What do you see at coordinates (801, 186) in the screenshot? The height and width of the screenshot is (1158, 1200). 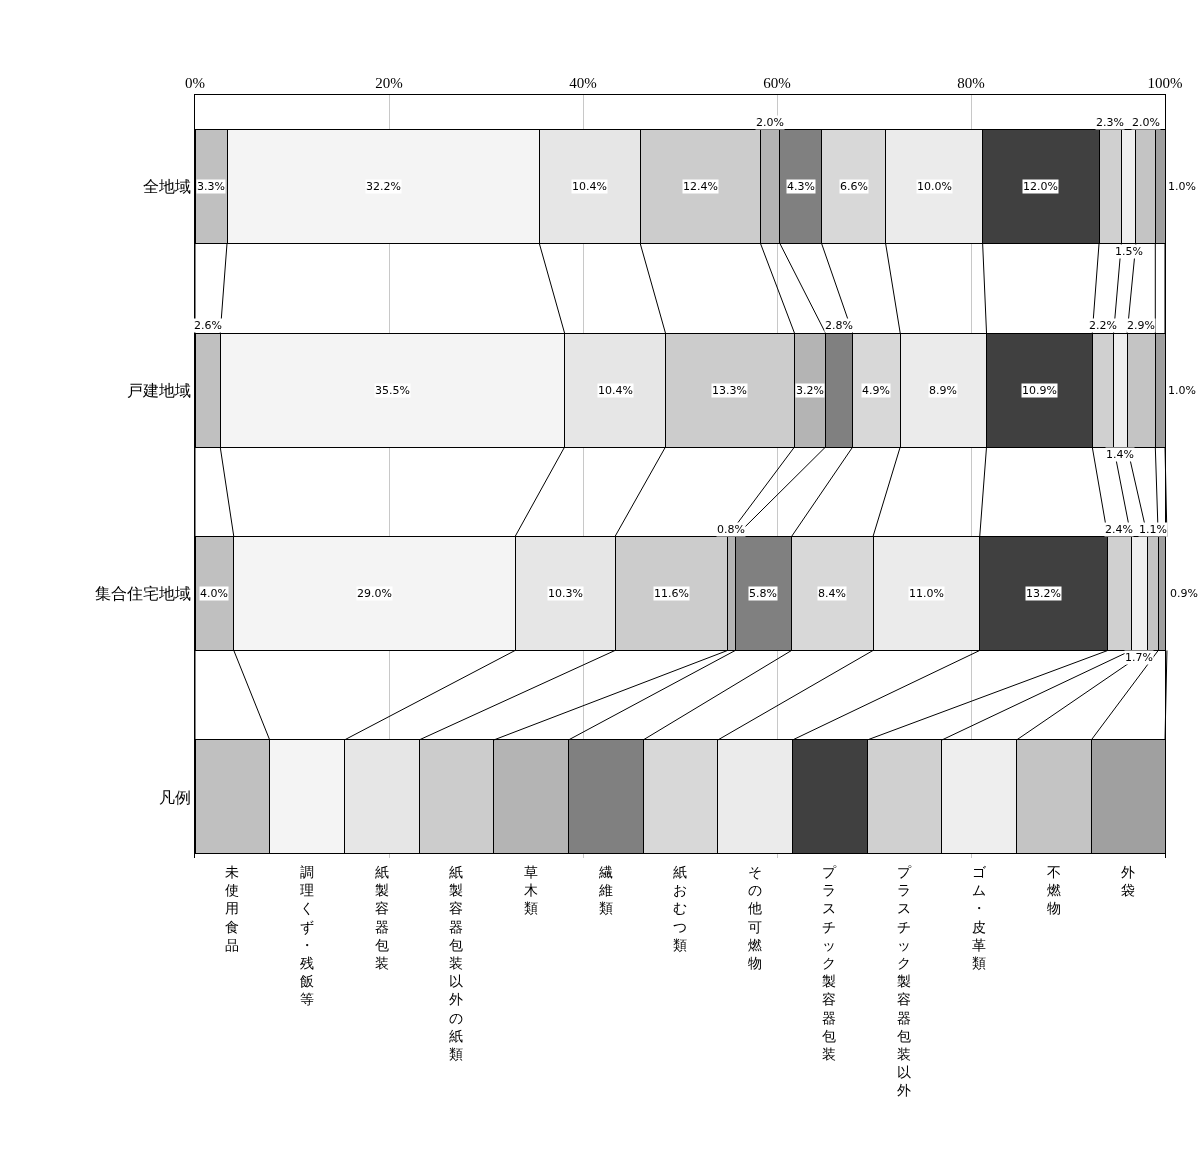 I see `data-label: 4.3%` at bounding box center [801, 186].